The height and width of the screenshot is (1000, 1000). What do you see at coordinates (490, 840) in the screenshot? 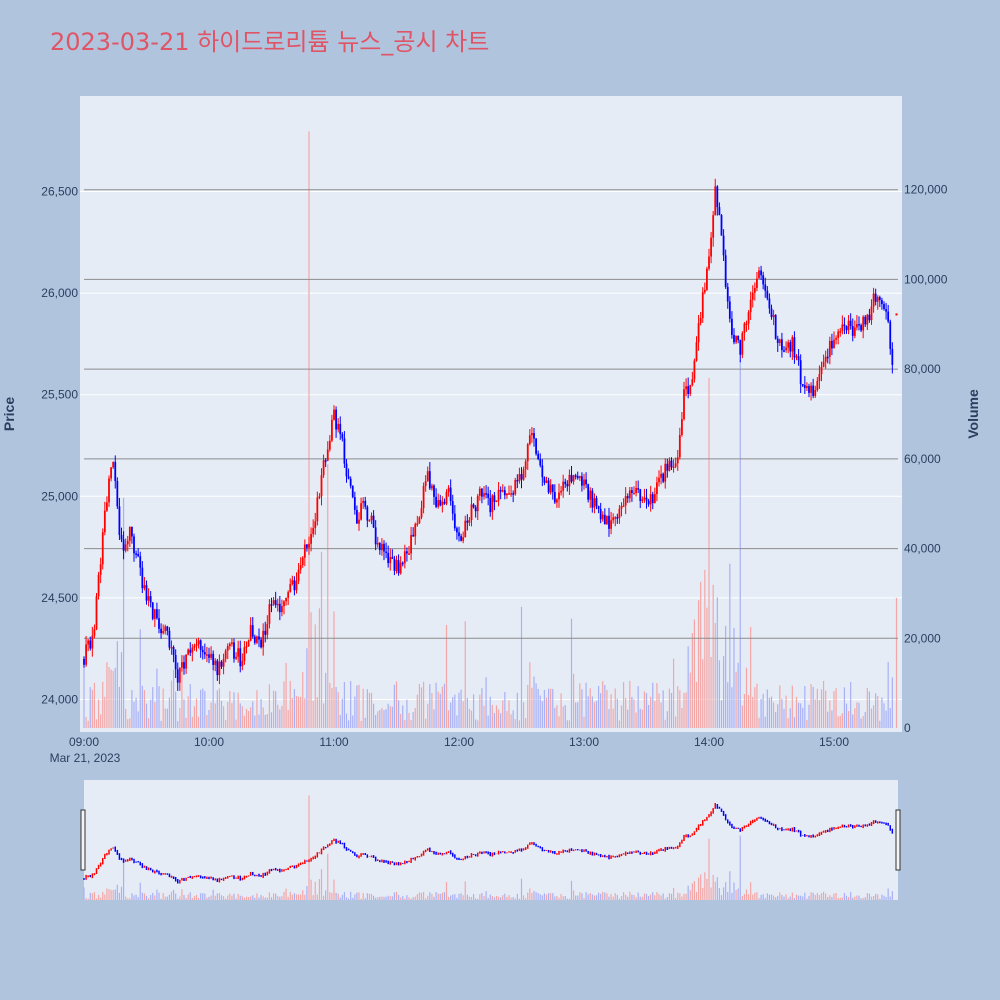
I see `range-slider` at bounding box center [490, 840].